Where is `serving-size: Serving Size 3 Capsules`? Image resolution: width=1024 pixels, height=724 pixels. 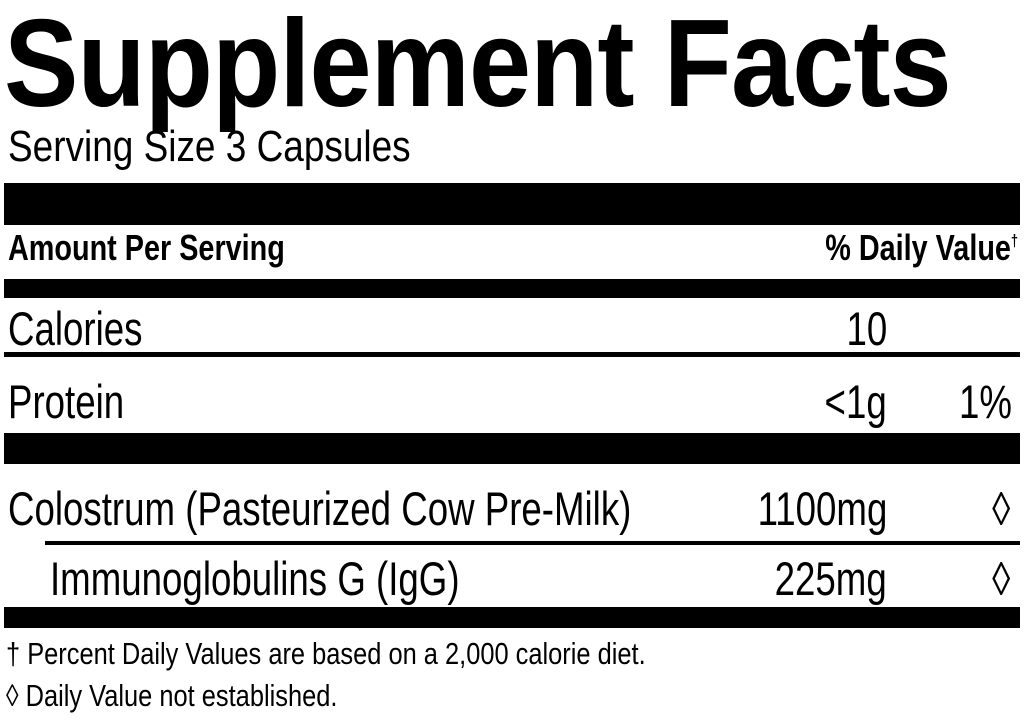
serving-size: Serving Size 3 Capsules is located at coordinates (209, 146).